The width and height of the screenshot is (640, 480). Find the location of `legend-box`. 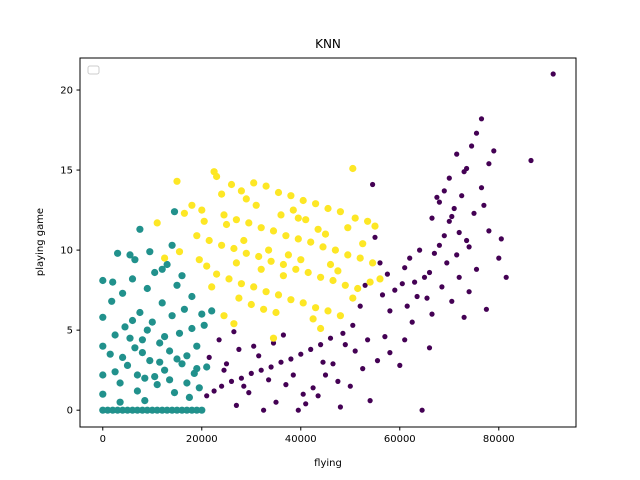

legend-box is located at coordinates (93, 70).